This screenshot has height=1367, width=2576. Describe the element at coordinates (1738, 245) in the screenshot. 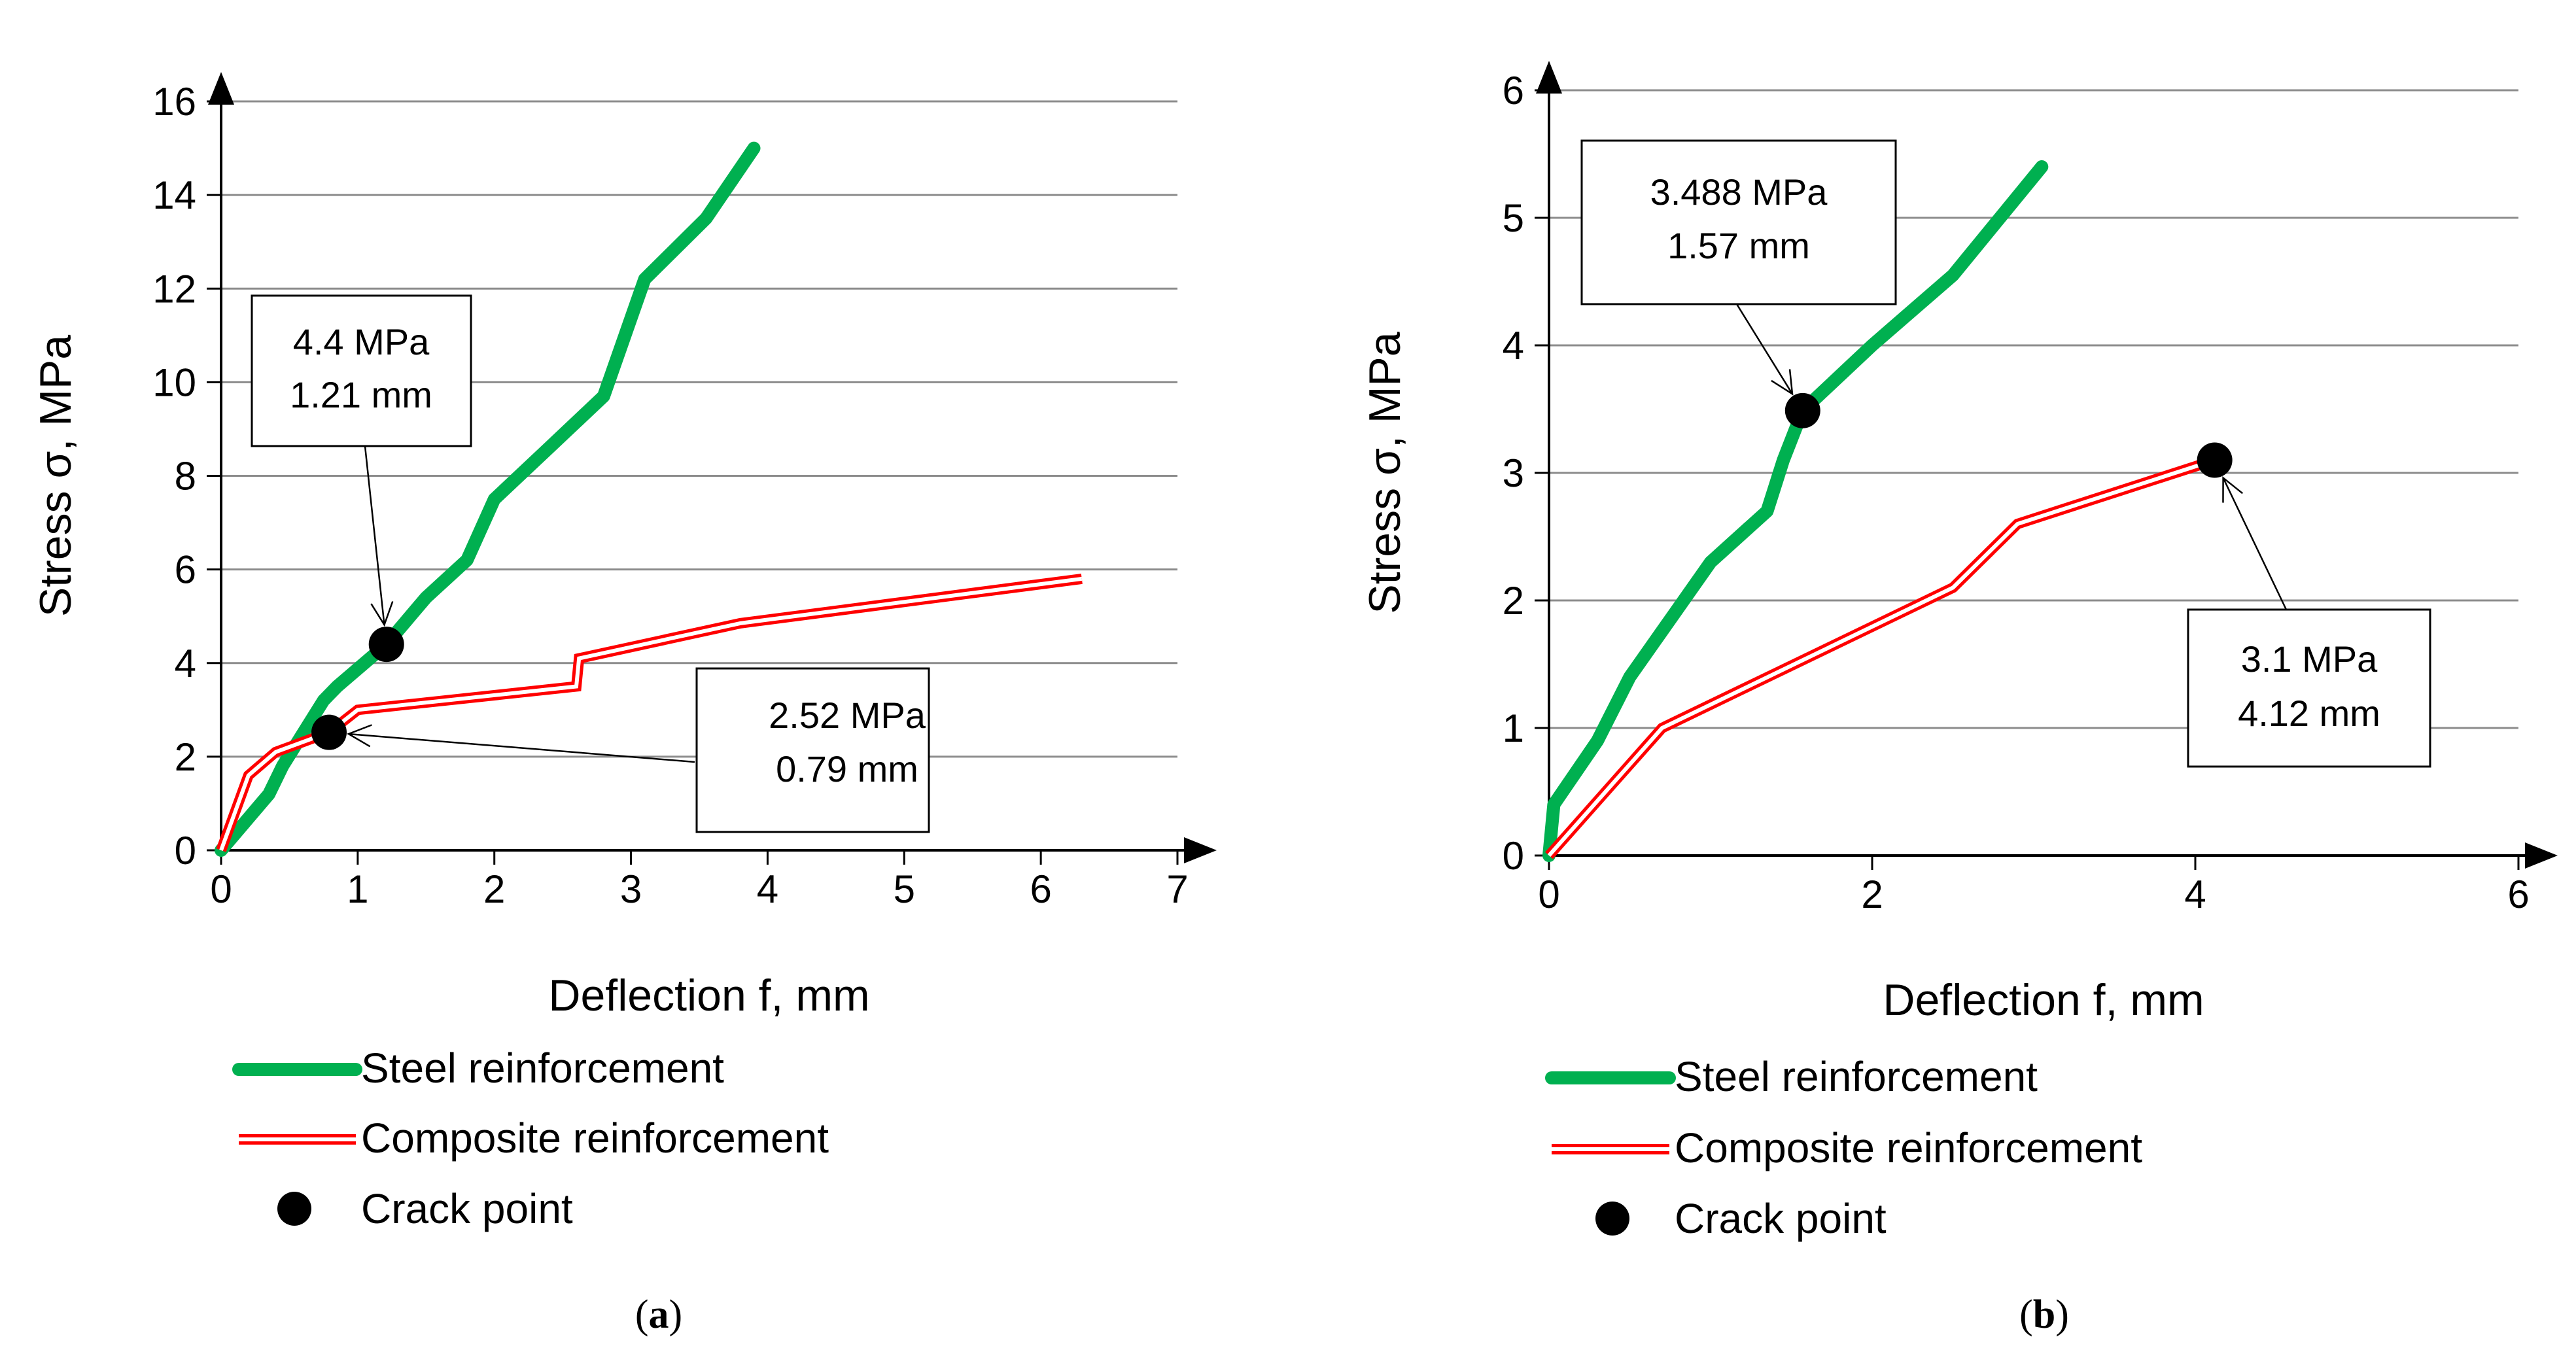

I see `annotation-text: 1.57 mm` at that location.